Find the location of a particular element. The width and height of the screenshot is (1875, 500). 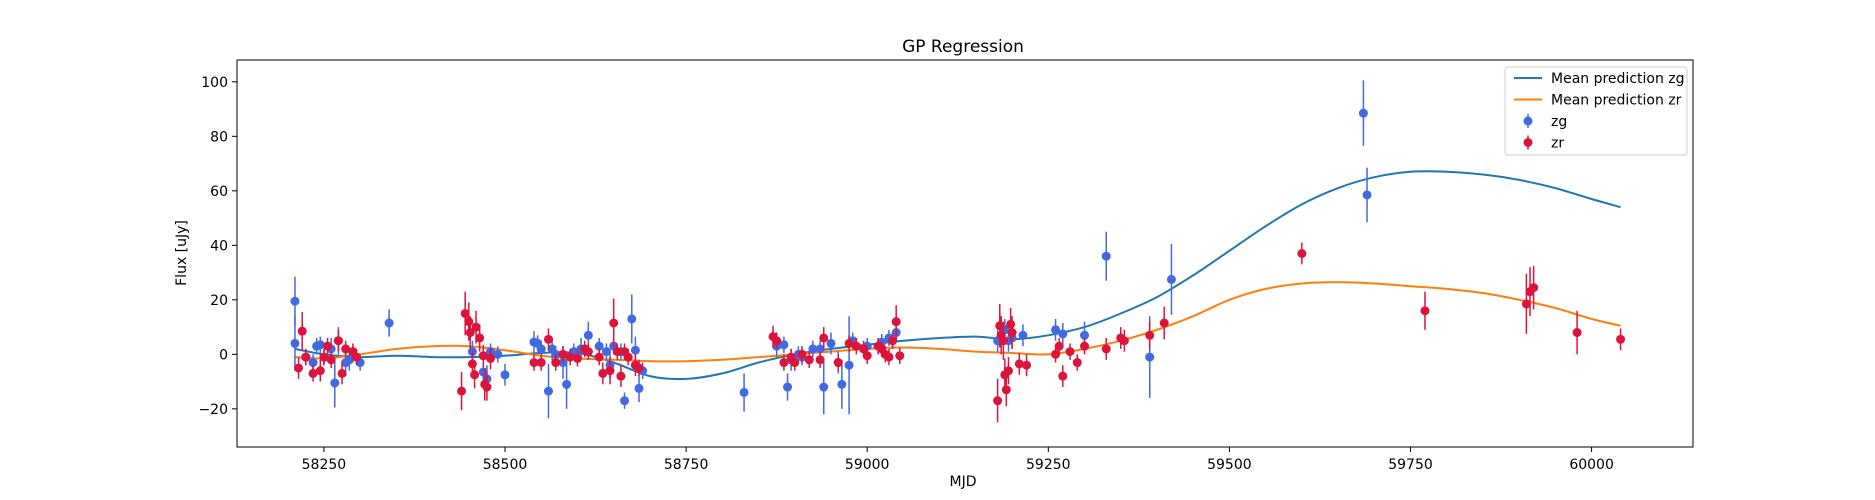

x-tick-label: 59500 is located at coordinates (1229, 465).